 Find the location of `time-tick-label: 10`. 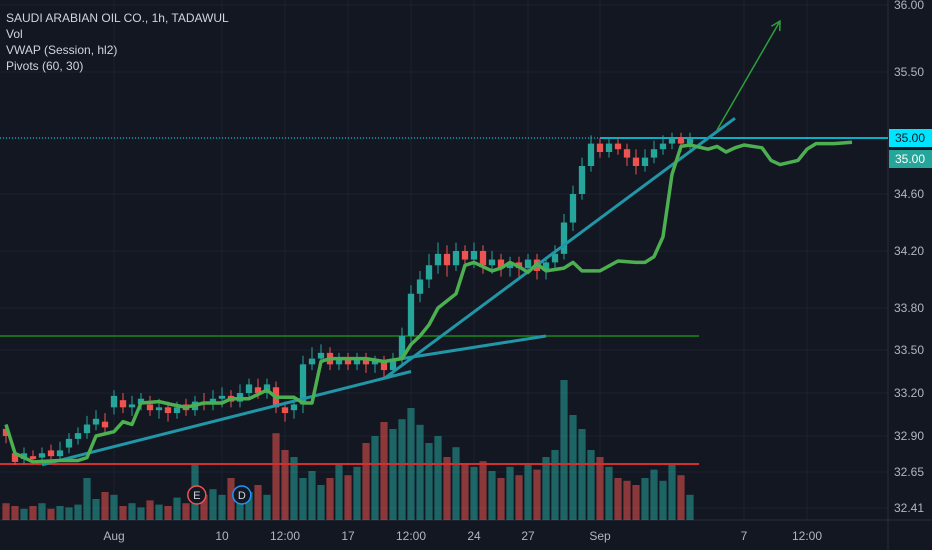

time-tick-label: 10 is located at coordinates (222, 536).